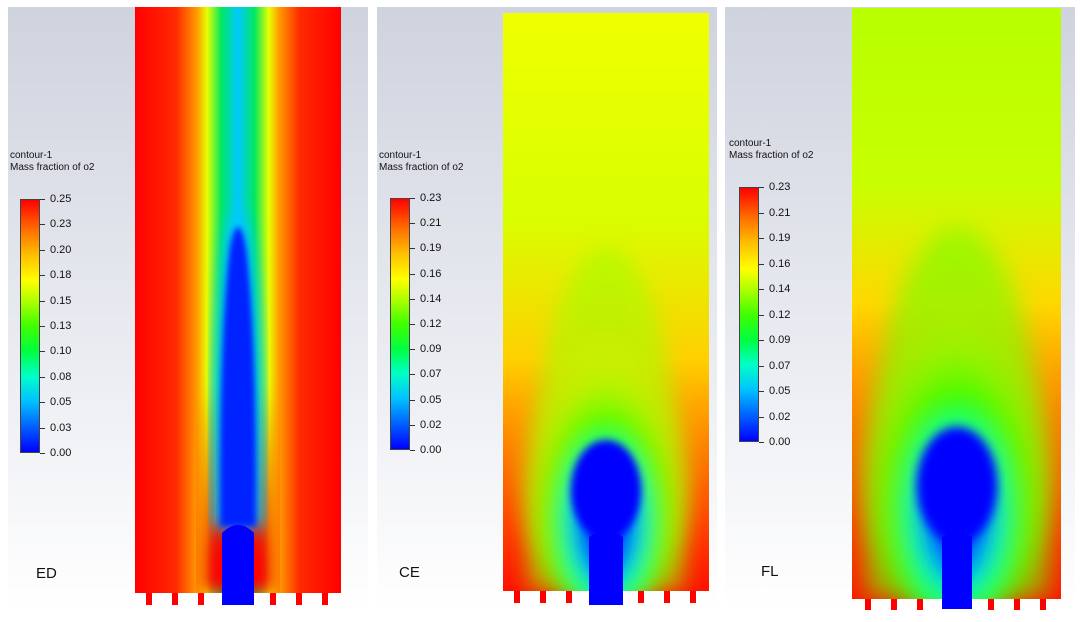  What do you see at coordinates (55, 199) in the screenshot?
I see `legend-tick-label: 0.25` at bounding box center [55, 199].